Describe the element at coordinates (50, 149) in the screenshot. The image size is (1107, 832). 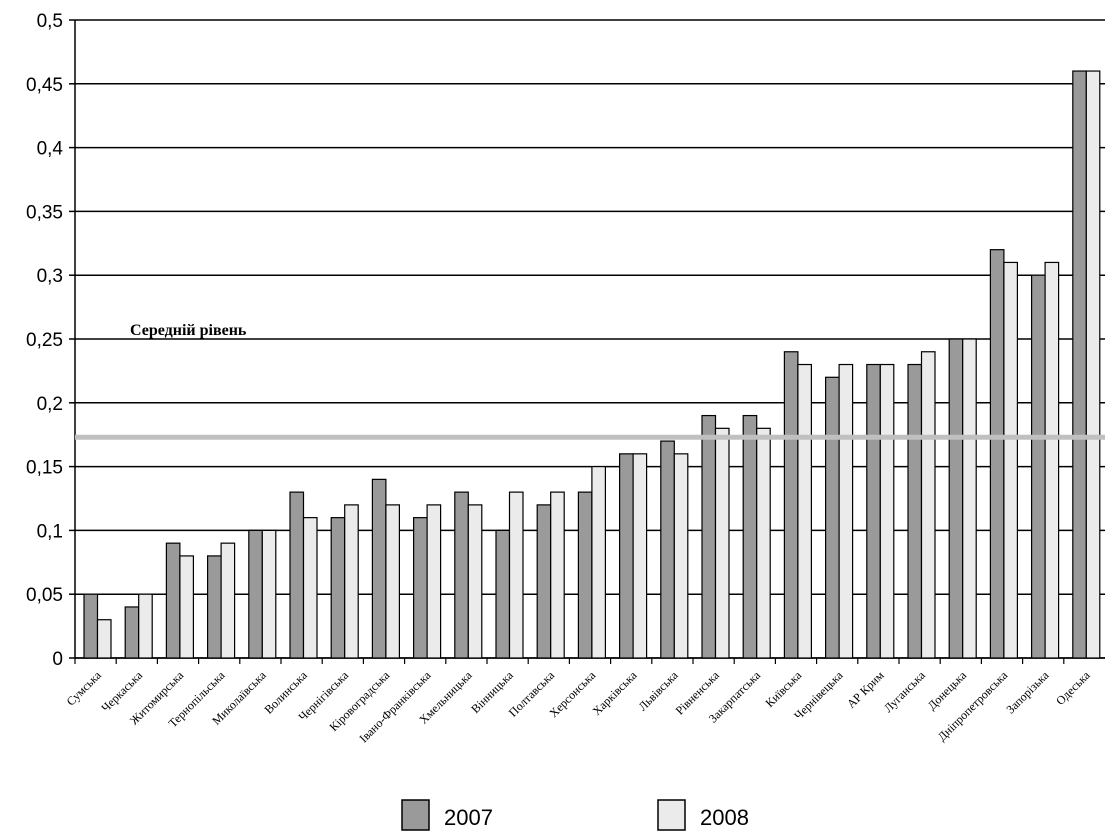
I see `y-tick-label: 0,4` at that location.